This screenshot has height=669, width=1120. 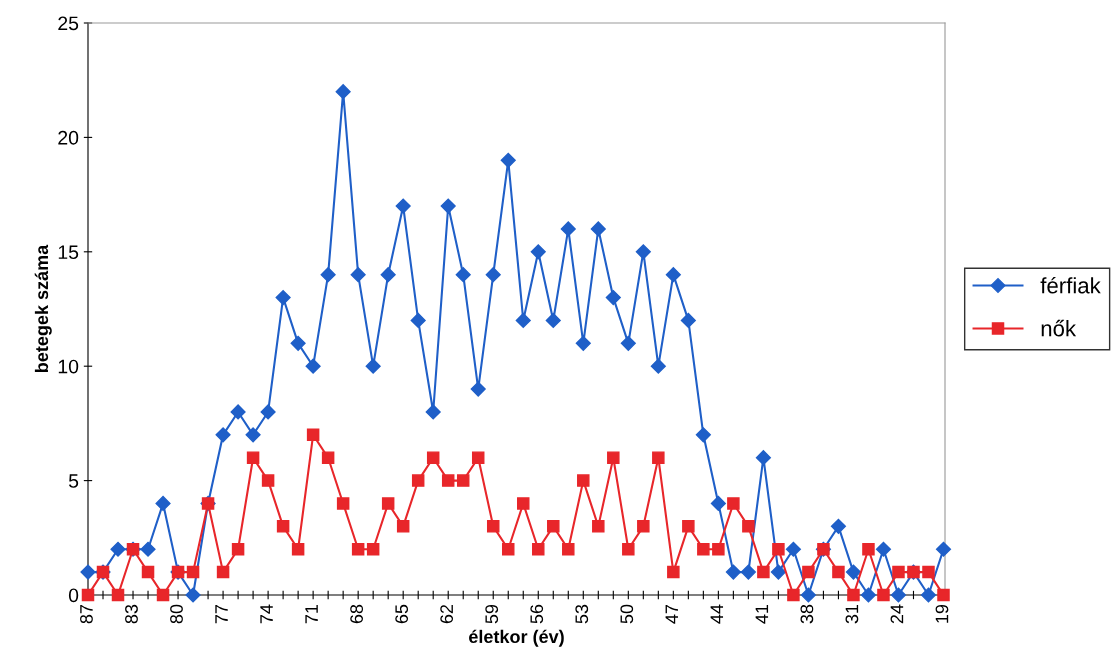 I want to click on legend-label: nők, so click(x=1059, y=328).